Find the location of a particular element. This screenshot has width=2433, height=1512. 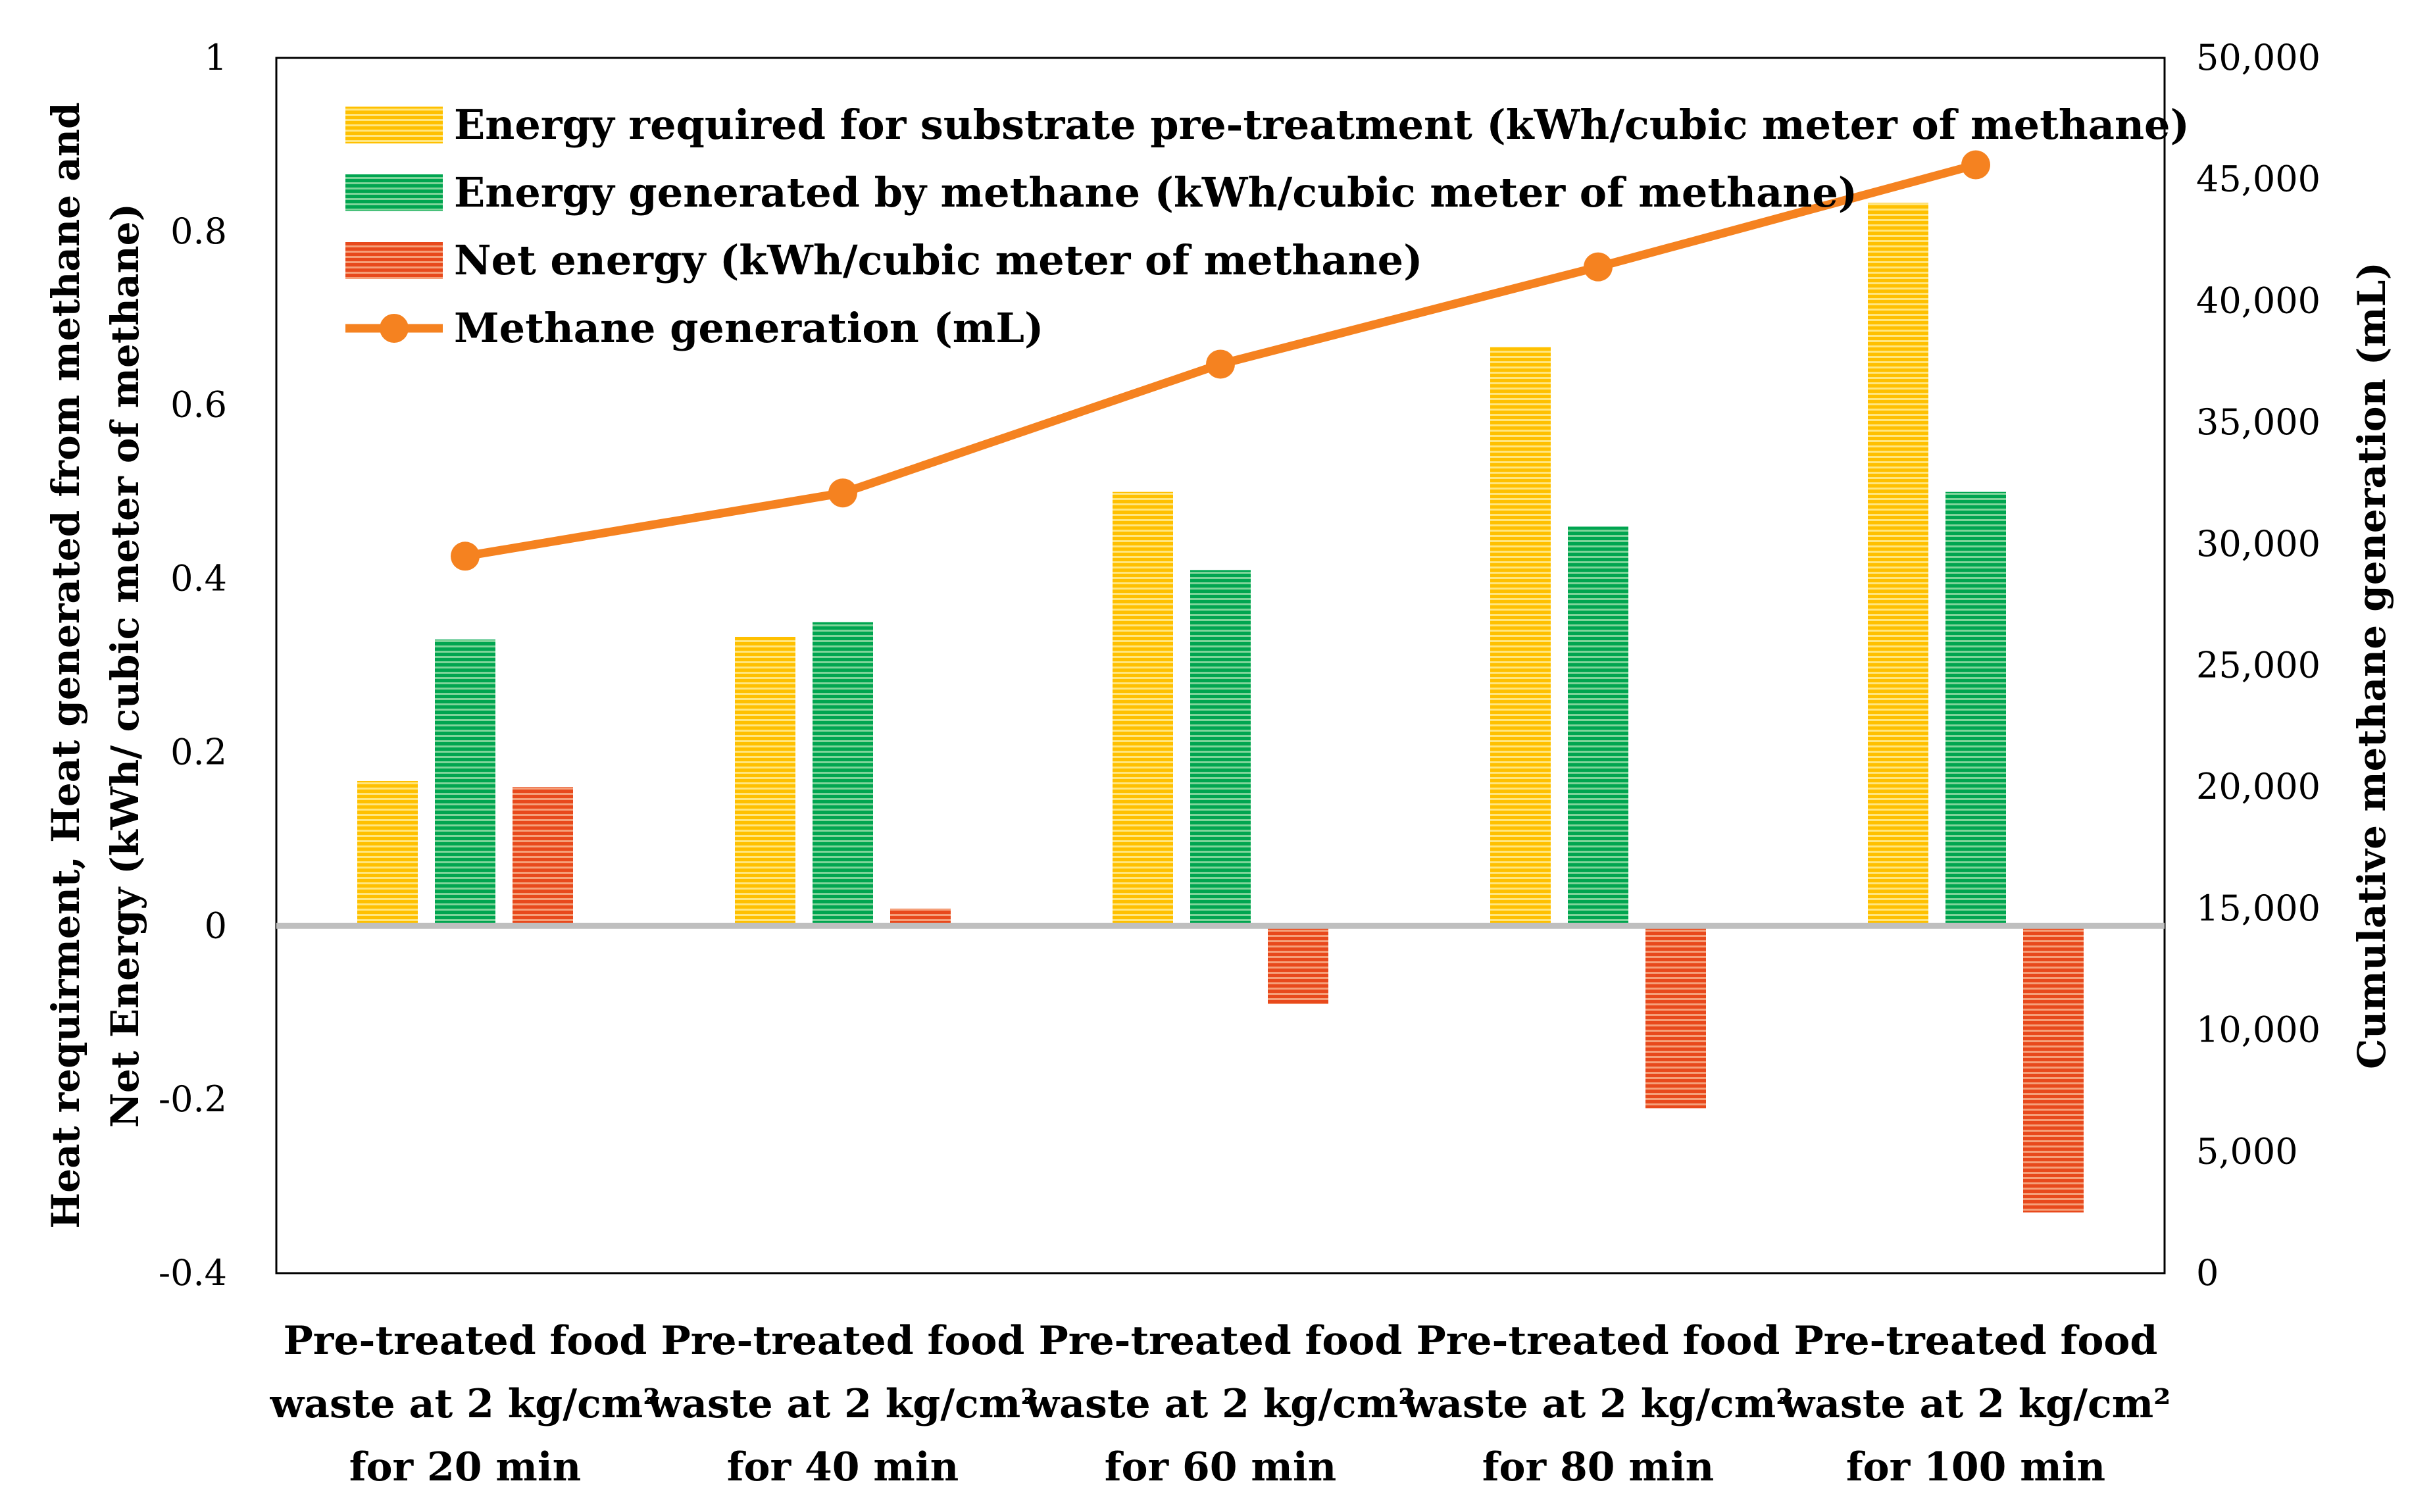

right-axis-title: Cumulative methane generation (mL) is located at coordinates (2371, 665).